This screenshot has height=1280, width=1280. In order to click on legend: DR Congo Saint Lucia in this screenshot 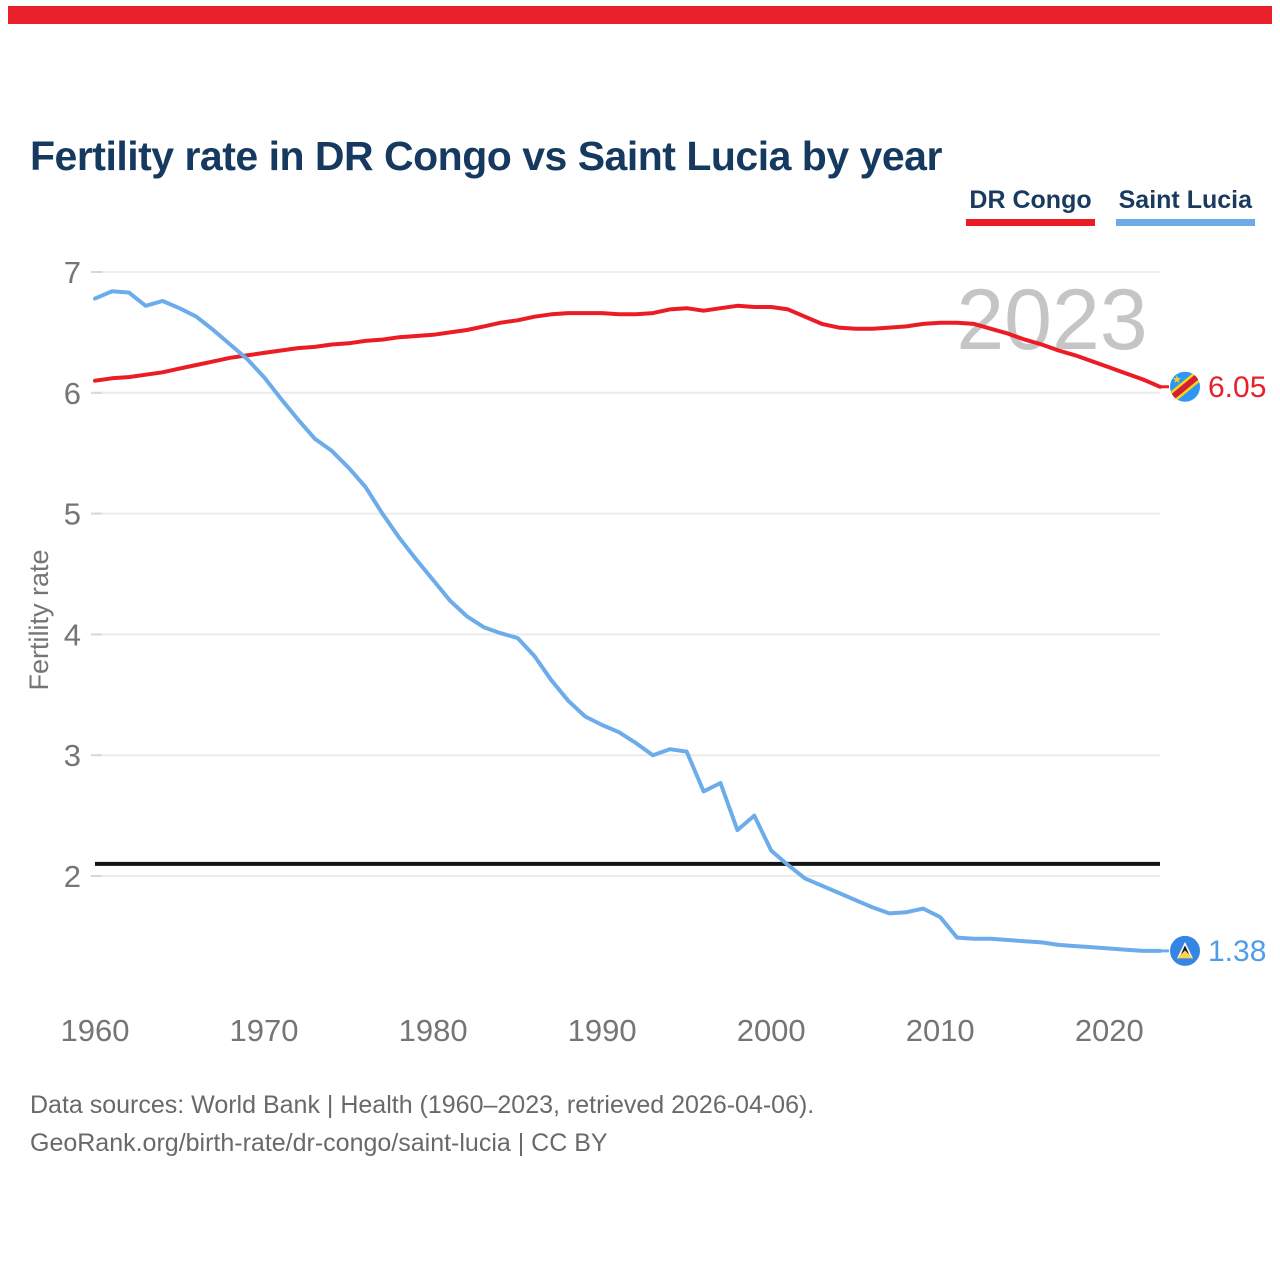, I will do `click(1110, 206)`.